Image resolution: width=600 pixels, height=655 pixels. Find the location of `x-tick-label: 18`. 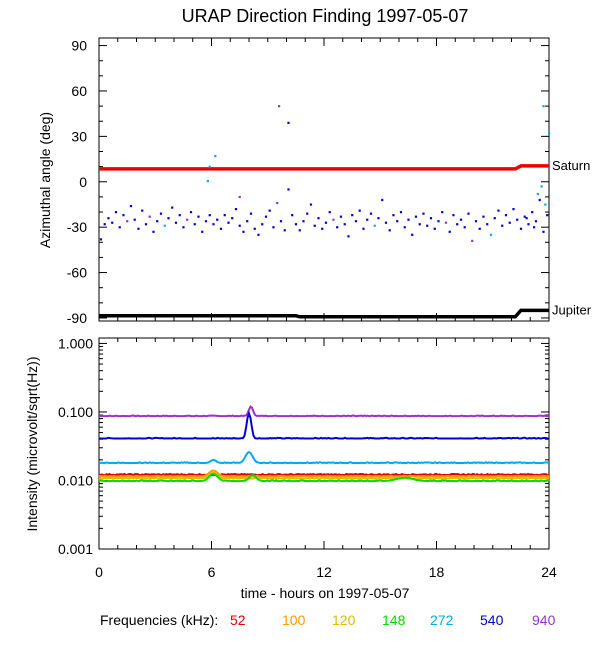

x-tick-label: 18 is located at coordinates (437, 572).